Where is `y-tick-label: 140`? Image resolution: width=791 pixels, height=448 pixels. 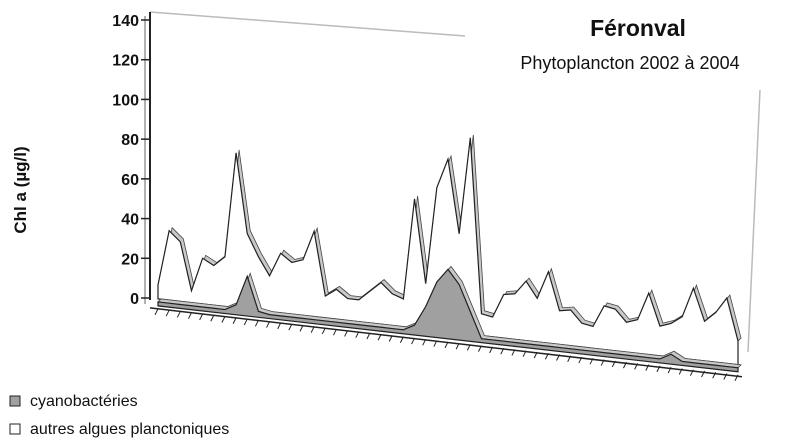
y-tick-label: 140 is located at coordinates (125, 21).